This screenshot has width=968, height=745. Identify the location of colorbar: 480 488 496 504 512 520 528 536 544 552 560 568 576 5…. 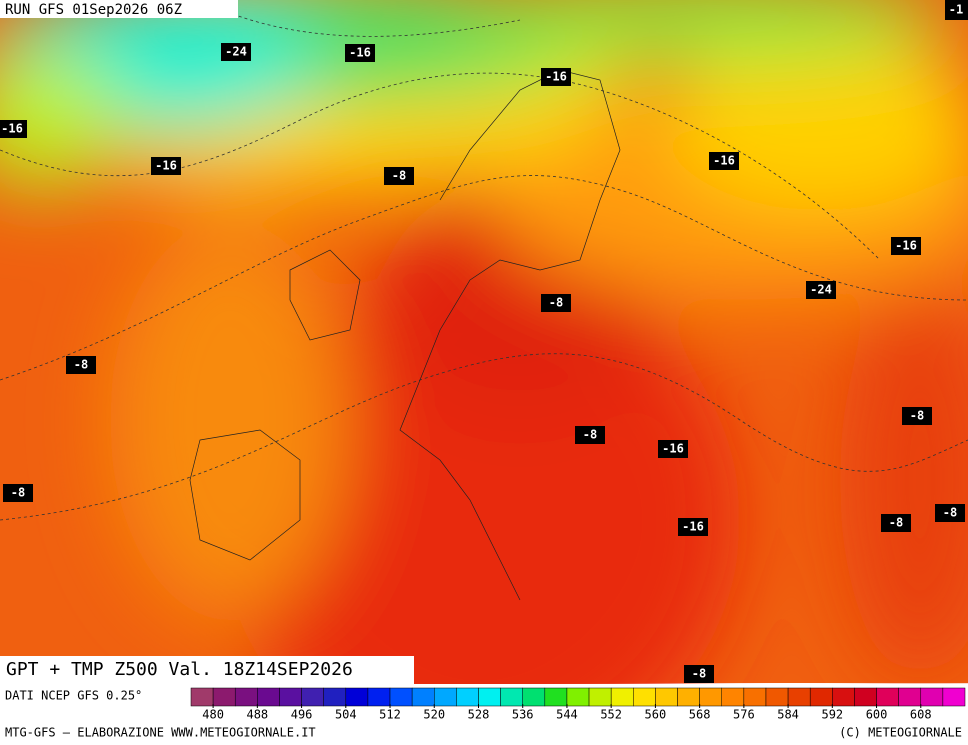
(578, 704).